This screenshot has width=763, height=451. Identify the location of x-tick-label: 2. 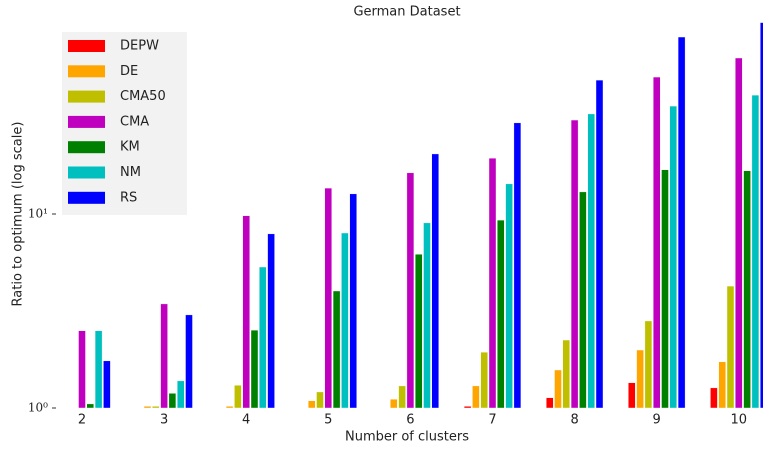
(82, 420).